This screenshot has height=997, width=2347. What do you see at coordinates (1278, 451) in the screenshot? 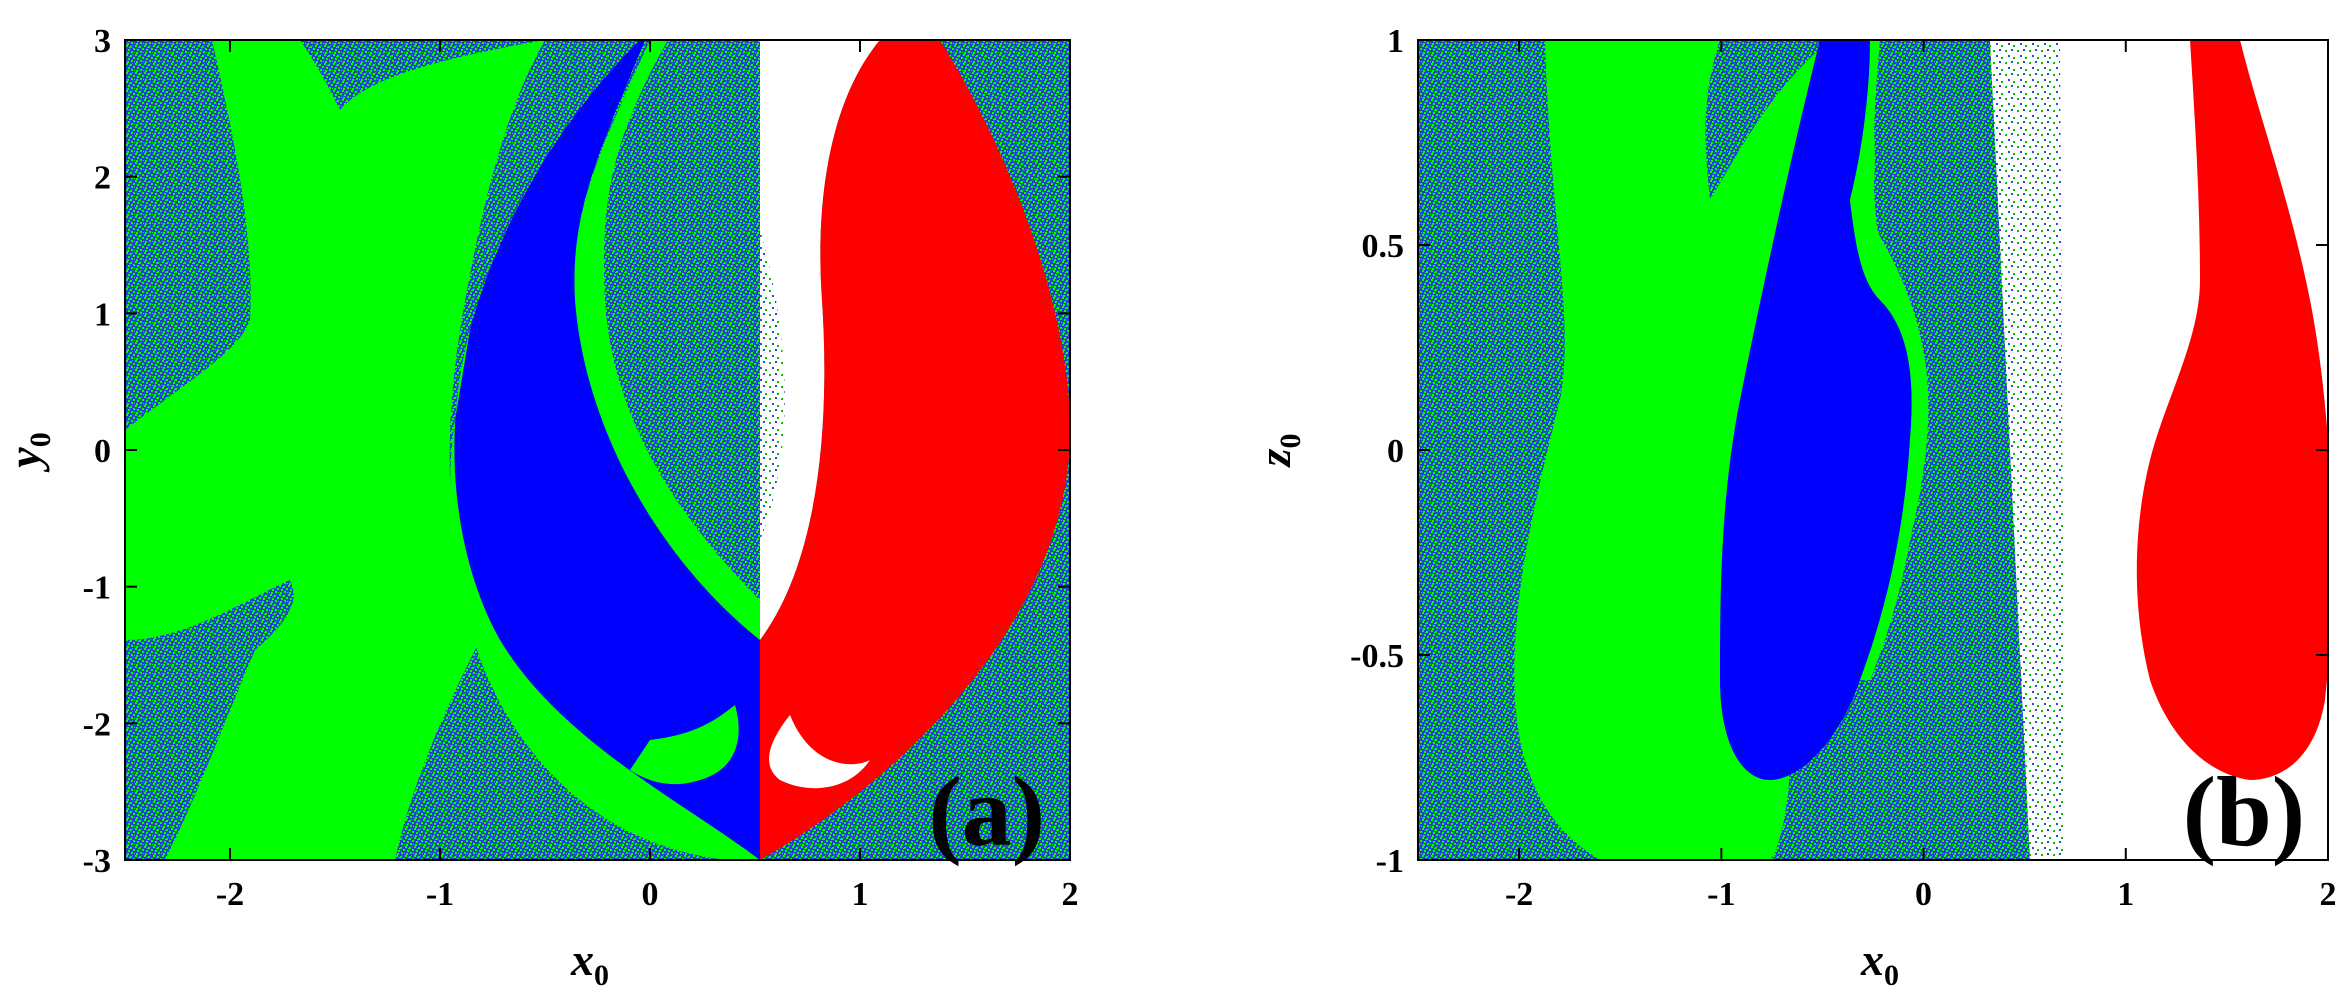
I see `panel-b-y-axis-label: z0` at bounding box center [1278, 451].